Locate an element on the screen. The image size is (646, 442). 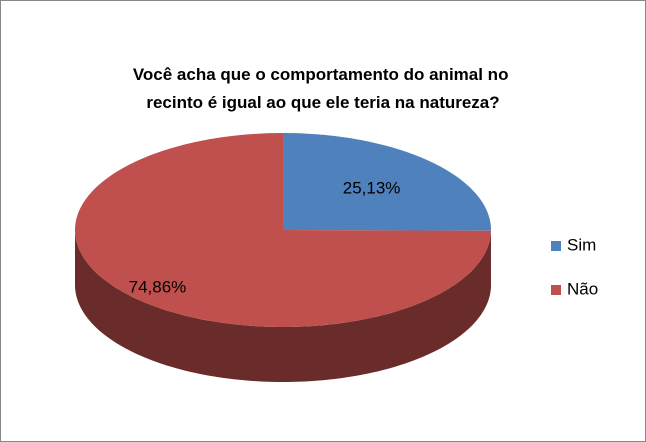
data-label: 25,13% is located at coordinates (372, 188).